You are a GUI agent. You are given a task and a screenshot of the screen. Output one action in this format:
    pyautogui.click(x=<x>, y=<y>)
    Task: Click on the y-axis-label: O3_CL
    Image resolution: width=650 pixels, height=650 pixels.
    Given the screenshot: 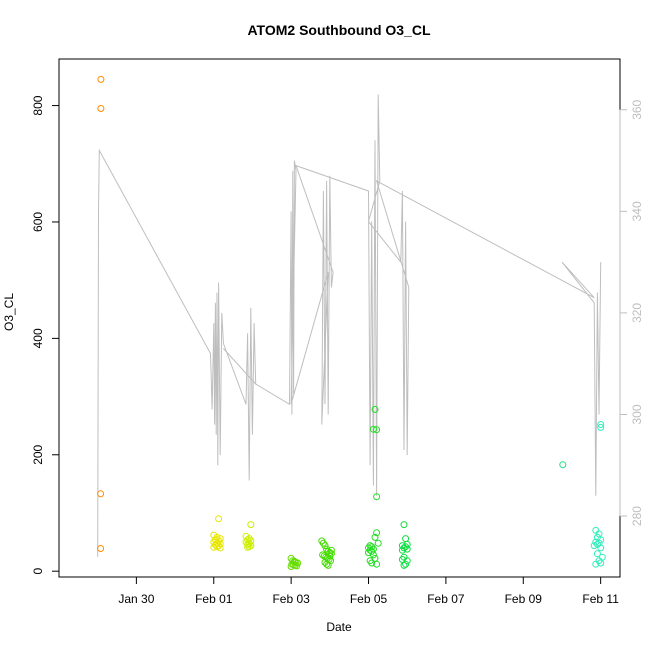 What is the action you would take?
    pyautogui.click(x=9, y=312)
    